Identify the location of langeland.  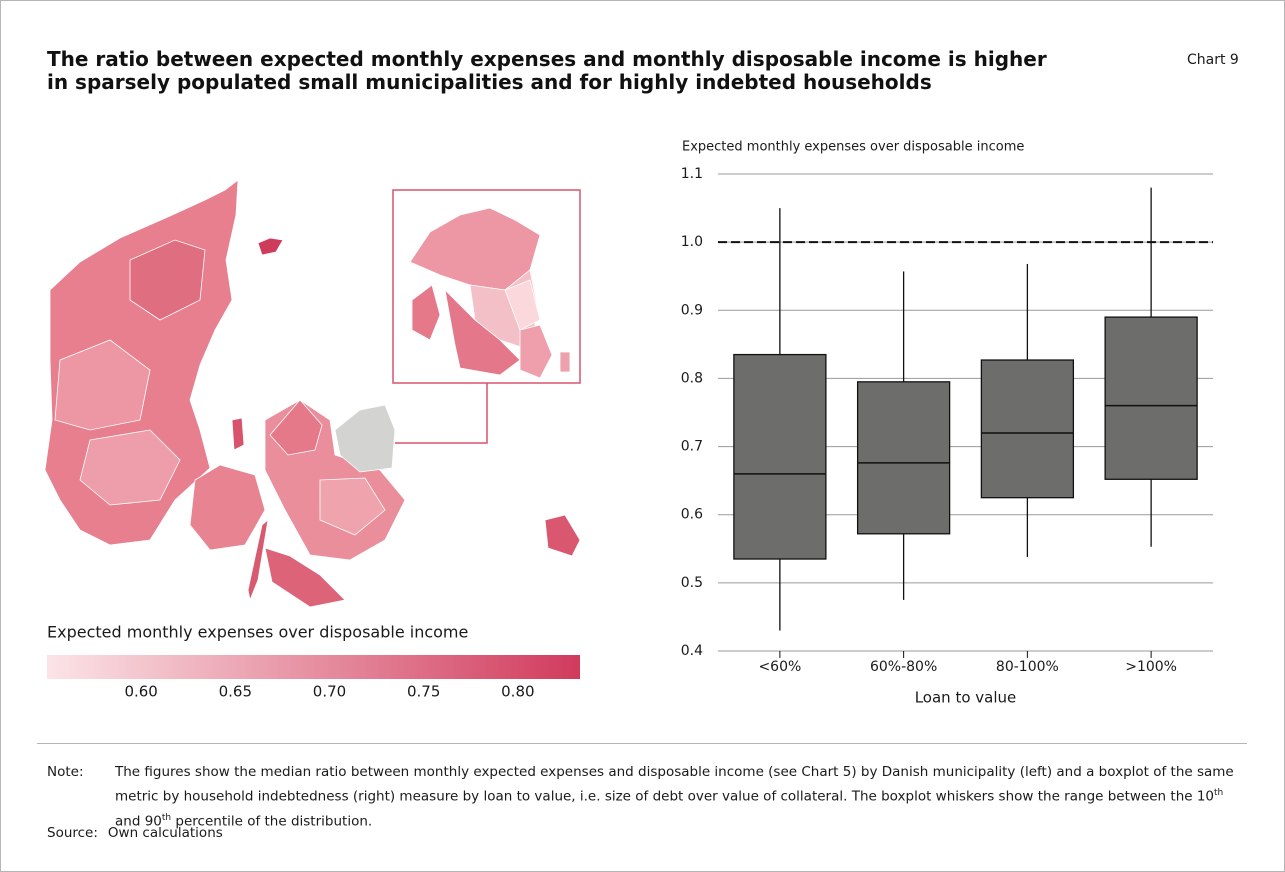
(258, 560).